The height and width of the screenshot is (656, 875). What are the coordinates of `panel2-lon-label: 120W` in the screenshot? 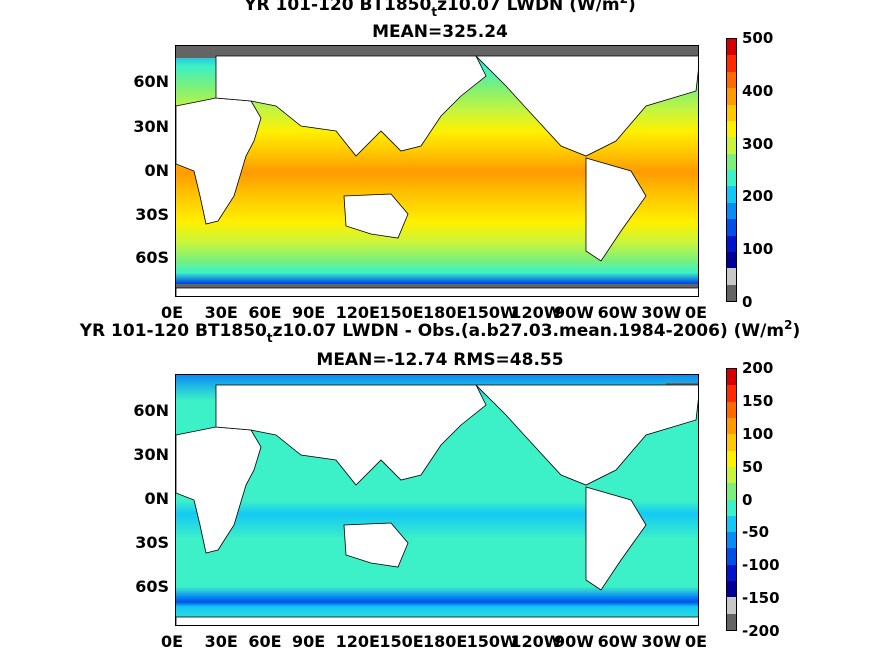 It's located at (536, 641).